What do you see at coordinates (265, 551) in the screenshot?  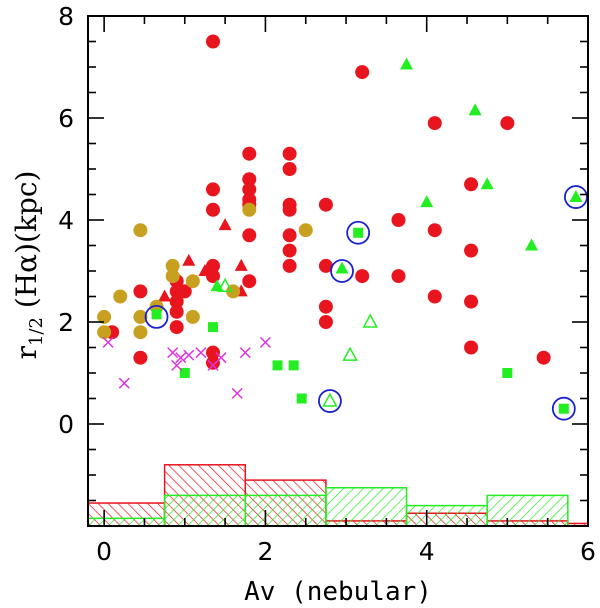 I see `x-tick-label: 2` at bounding box center [265, 551].